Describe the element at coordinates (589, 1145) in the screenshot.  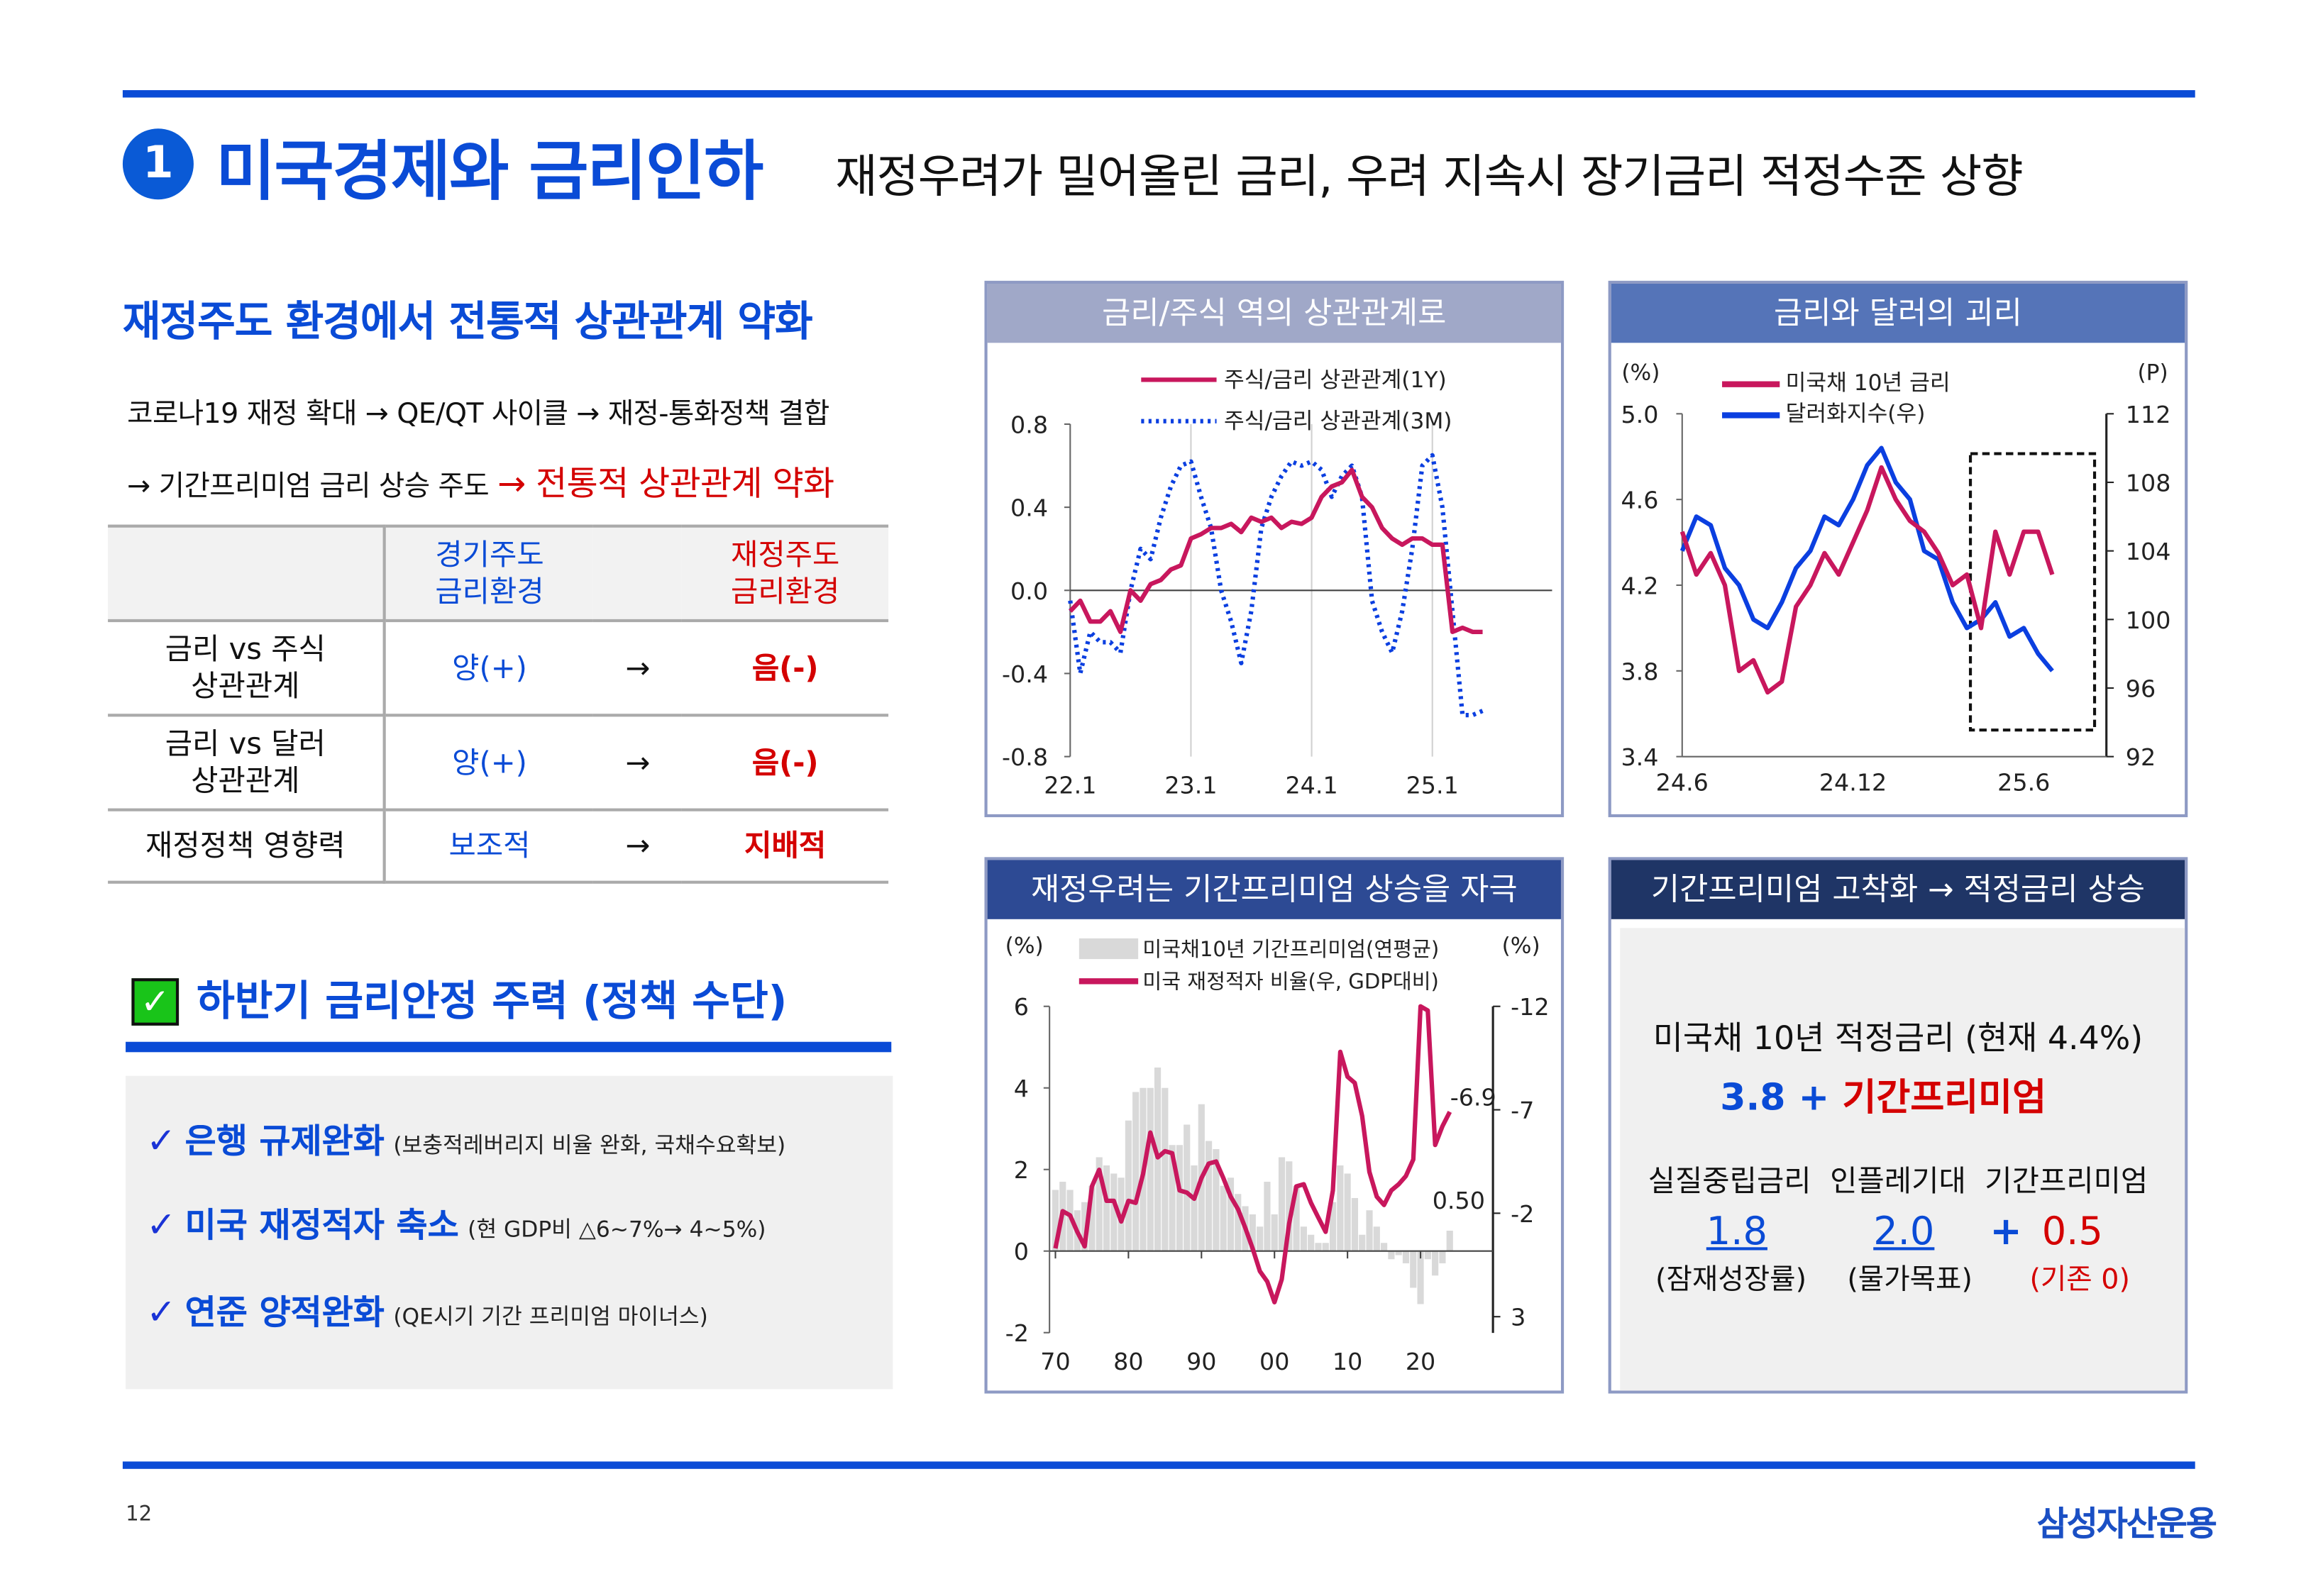
I see `policy-item-note: (보충적레버리지 비율 완화, 국채수요확보)` at that location.